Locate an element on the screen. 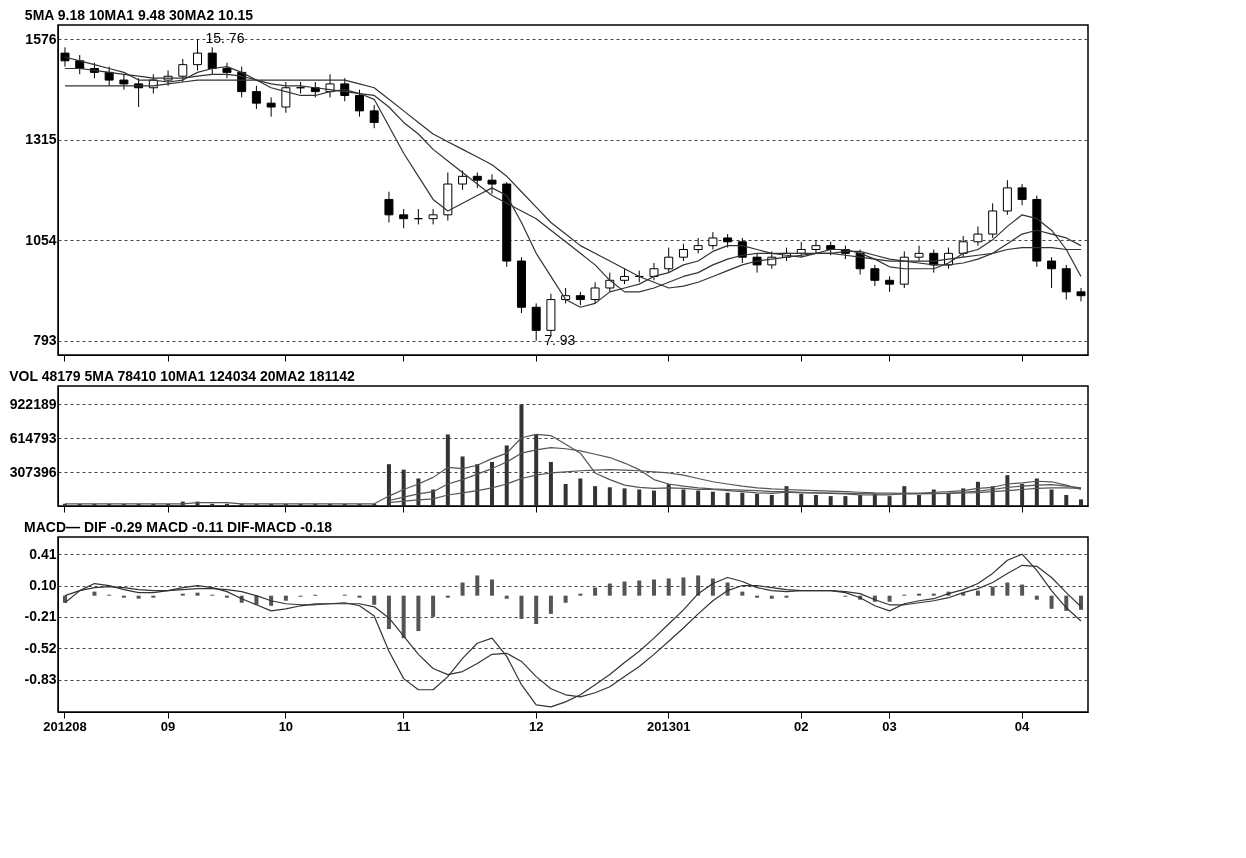 Image resolution: width=1246 pixels, height=858 pixels. x-tick-label: 12 is located at coordinates (536, 726).